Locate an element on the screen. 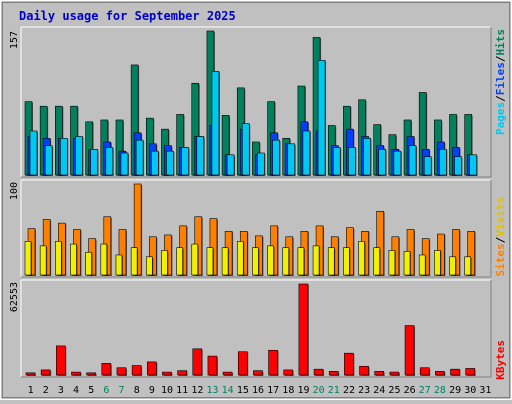 The width and height of the screenshot is (512, 404). day-label: 31 is located at coordinates (485, 390).